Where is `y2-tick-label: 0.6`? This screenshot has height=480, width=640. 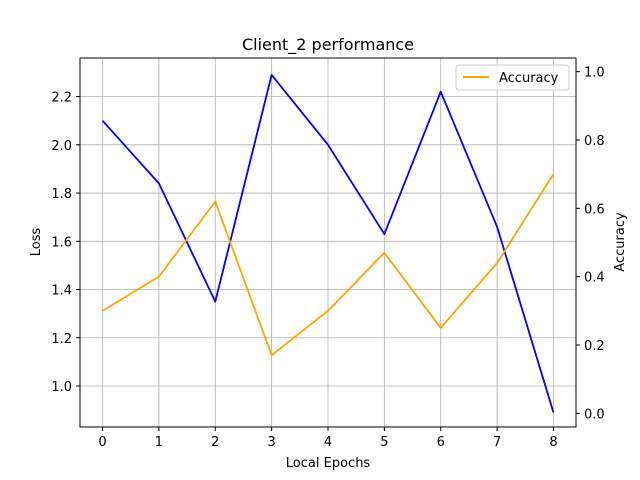 y2-tick-label: 0.6 is located at coordinates (594, 209).